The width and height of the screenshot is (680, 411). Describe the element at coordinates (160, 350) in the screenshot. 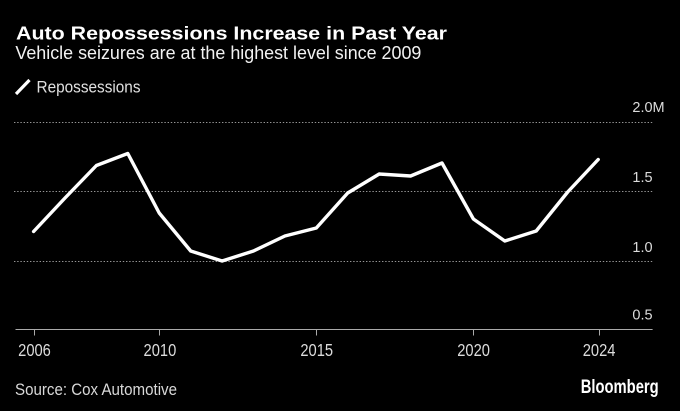

I see `svg-text: 2010` at that location.